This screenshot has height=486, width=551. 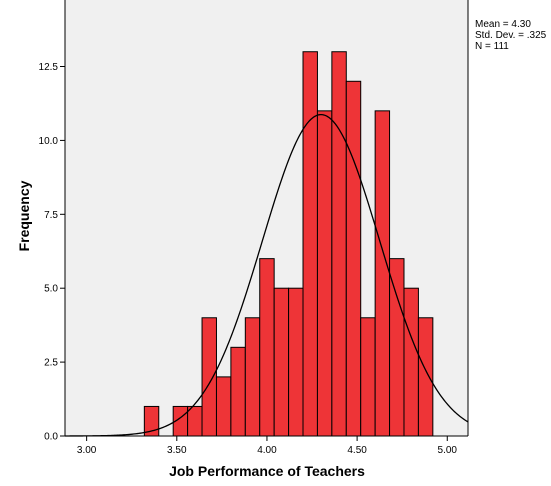 I want to click on y-tick-label-2: 5.0, so click(x=51, y=289).